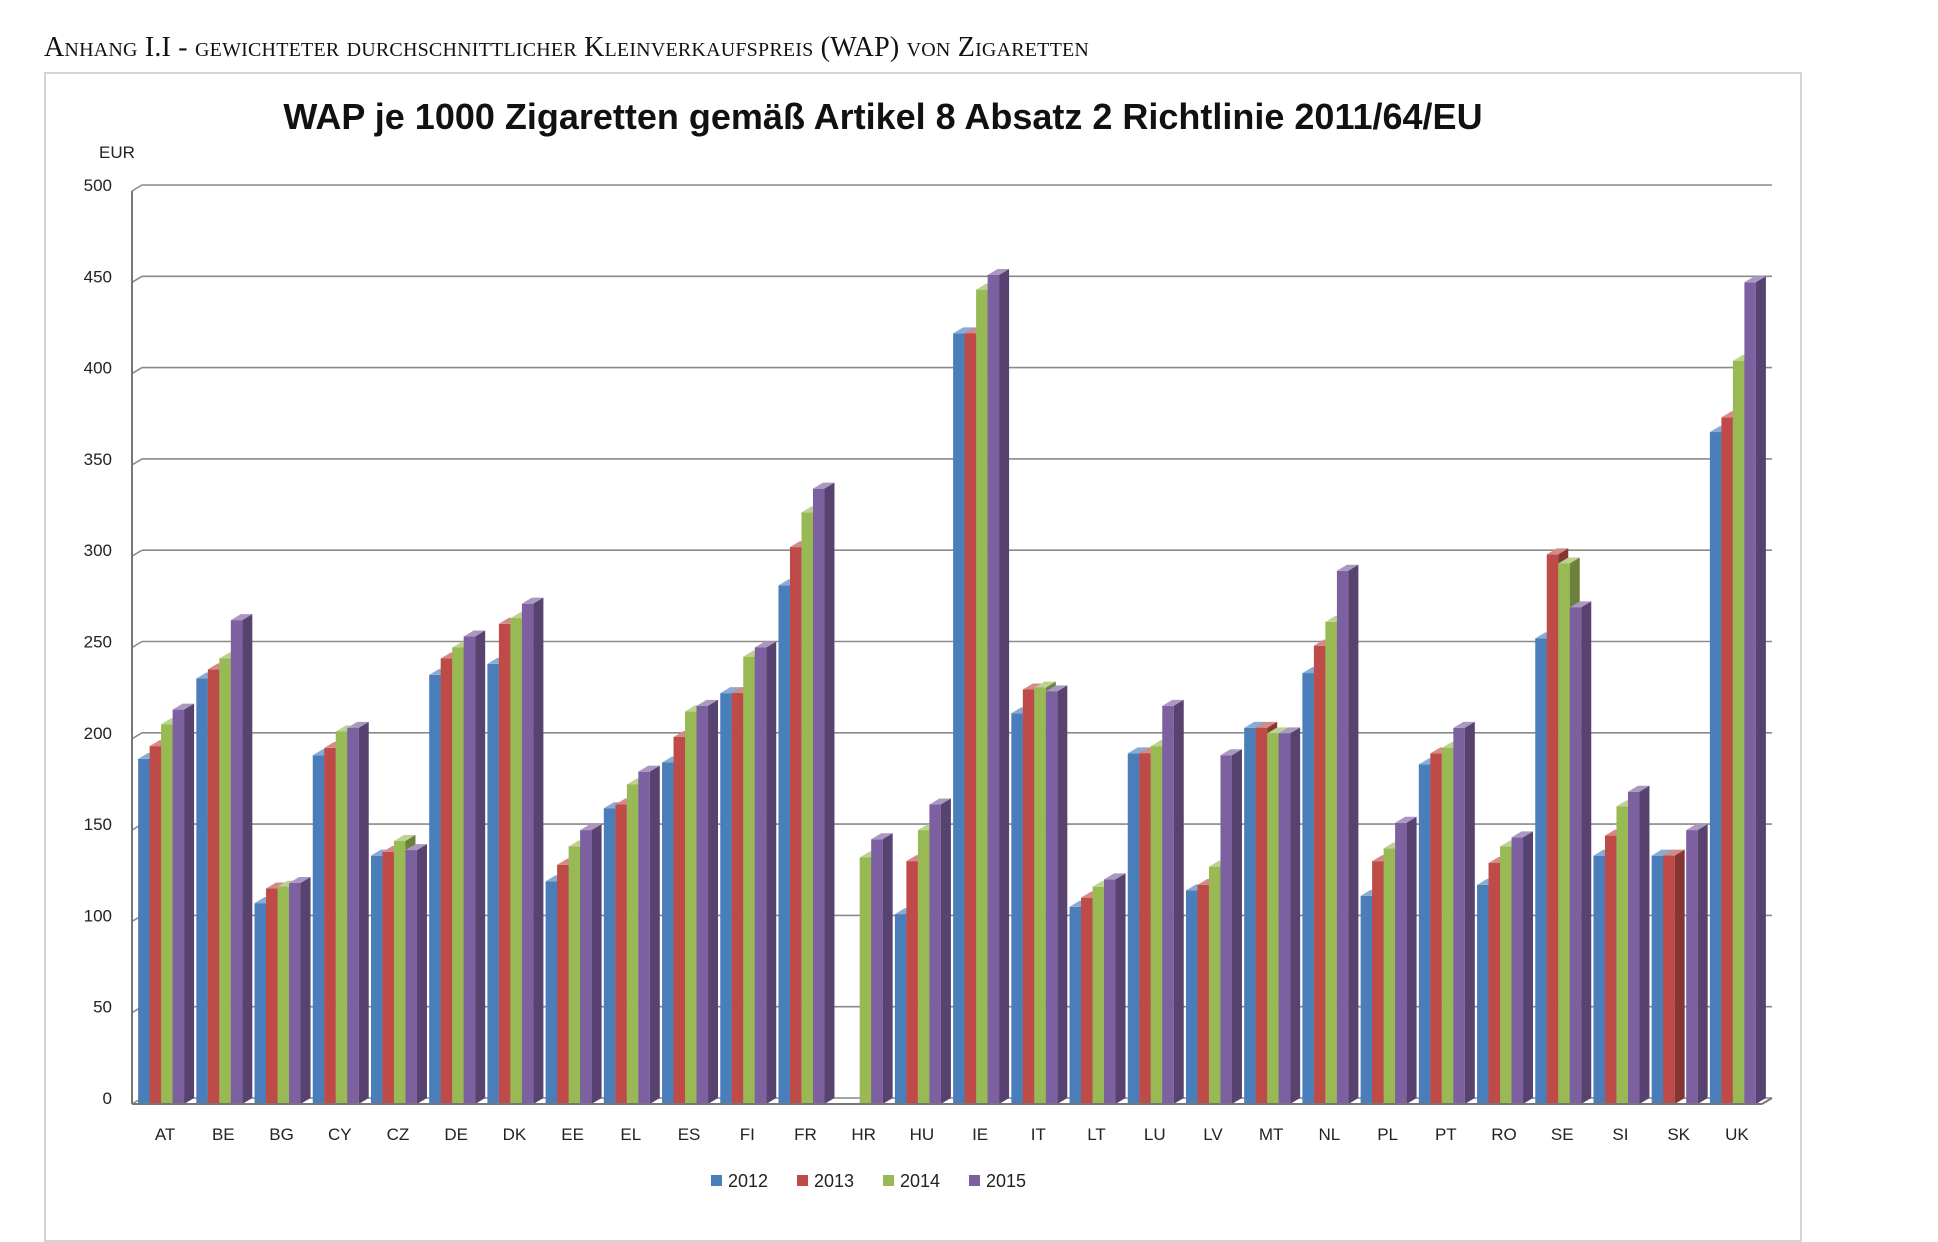  What do you see at coordinates (802, 1180) in the screenshot?
I see `legend-swatch` at bounding box center [802, 1180].